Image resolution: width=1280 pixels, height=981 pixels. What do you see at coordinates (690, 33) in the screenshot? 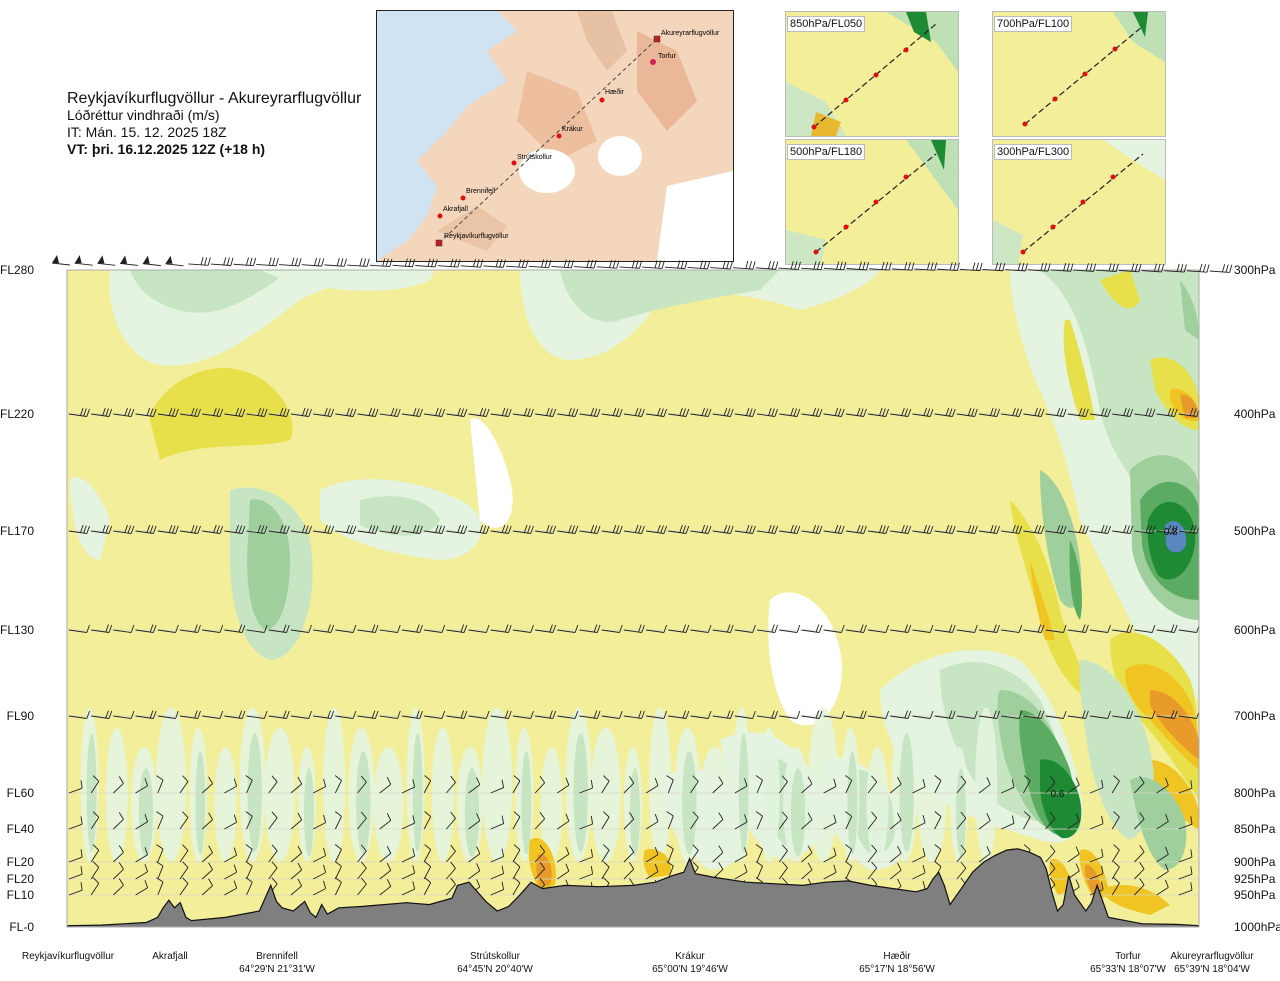
I see `map-label-akureyri: Akureyrarflugvöllur` at bounding box center [690, 33].